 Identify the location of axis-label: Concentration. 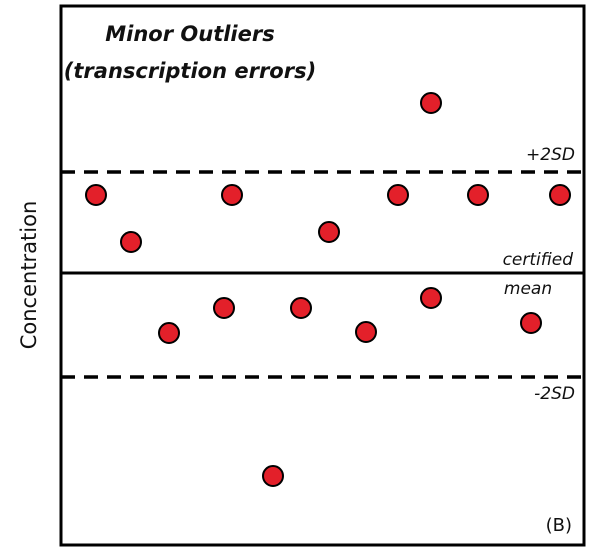
(29, 275).